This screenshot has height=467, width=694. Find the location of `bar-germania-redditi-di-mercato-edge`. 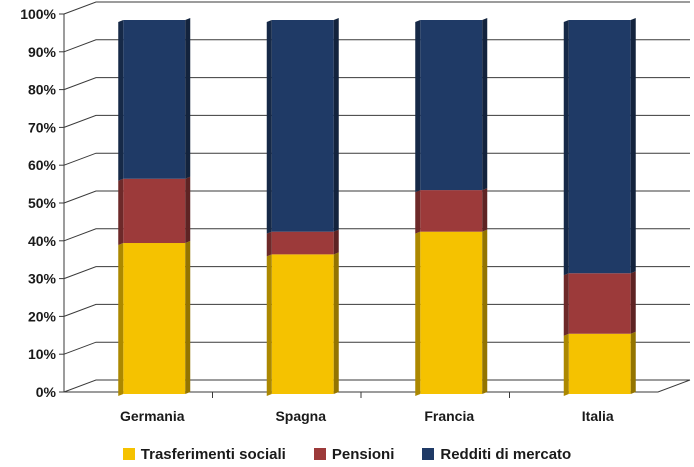

bar-germania-redditi-di-mercato-edge is located at coordinates (188, 98).